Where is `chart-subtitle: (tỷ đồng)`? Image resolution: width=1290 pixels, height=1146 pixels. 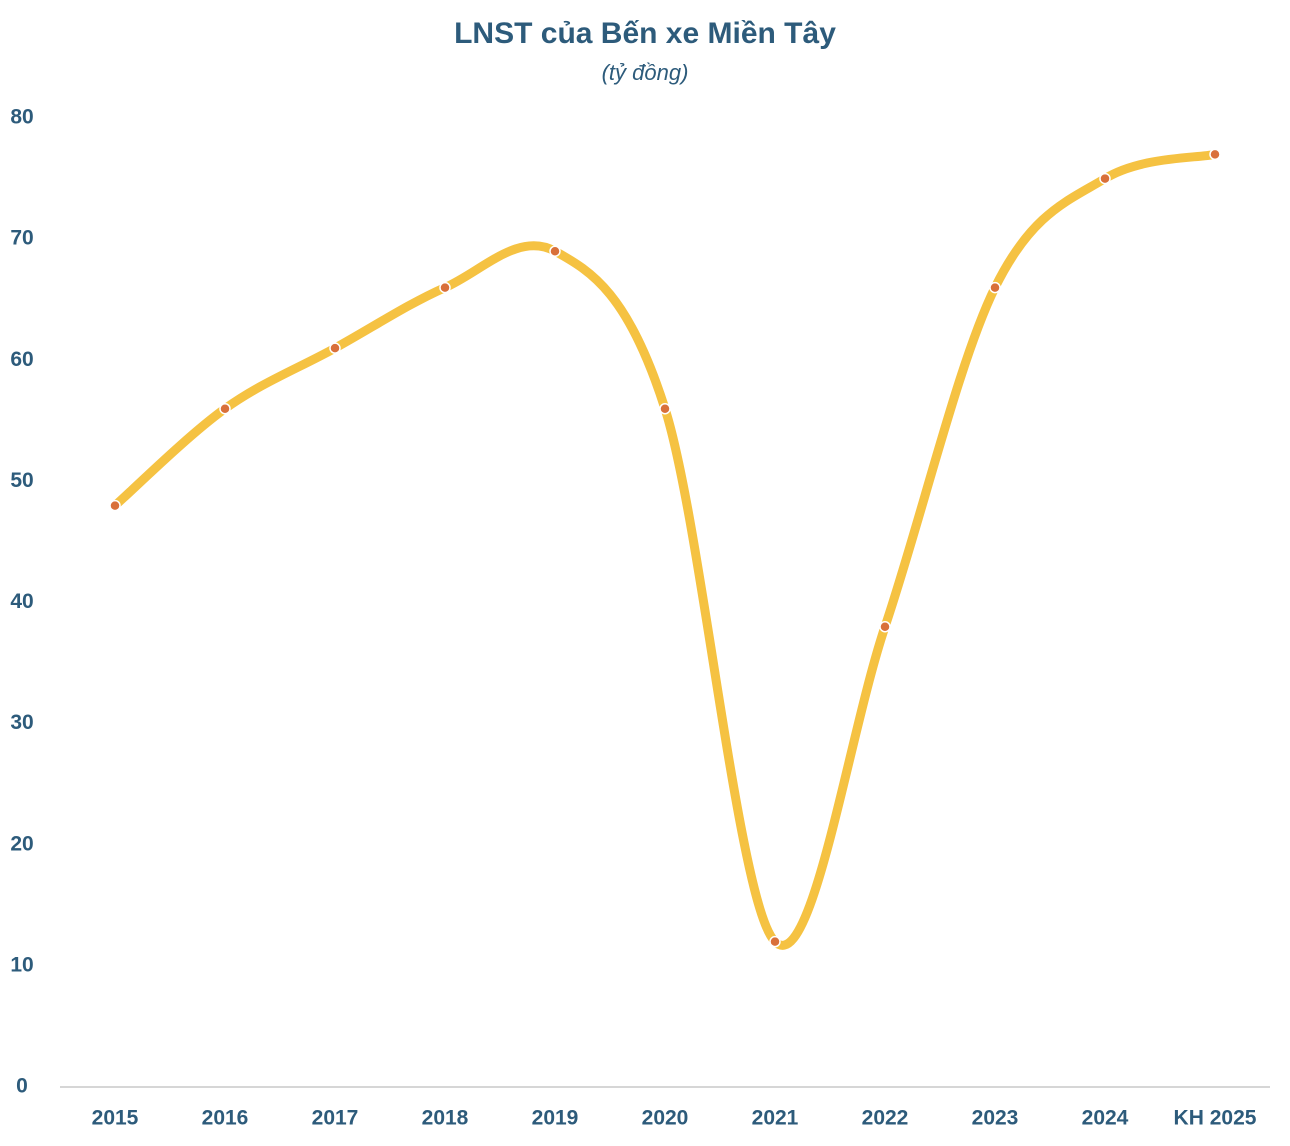 chart-subtitle: (tỷ đồng) is located at coordinates (645, 72).